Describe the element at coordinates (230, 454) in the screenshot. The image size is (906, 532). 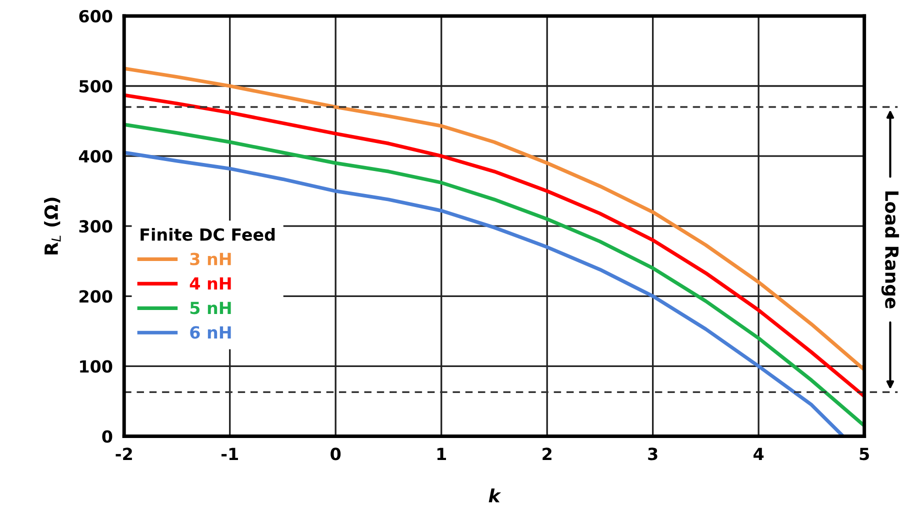
I see `x-tick-label: -1` at that location.